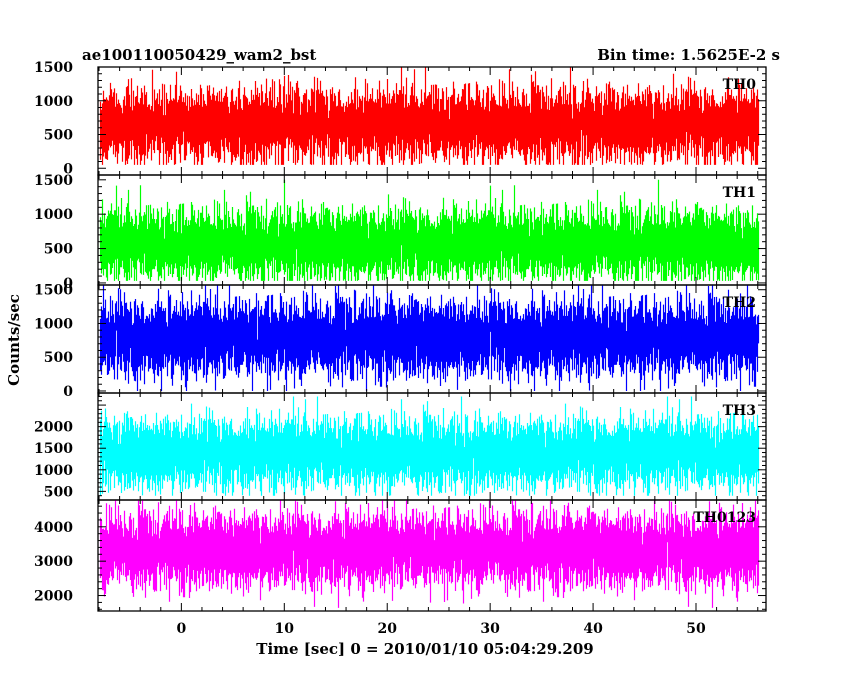  I want to click on series-th0, so click(429, 116).